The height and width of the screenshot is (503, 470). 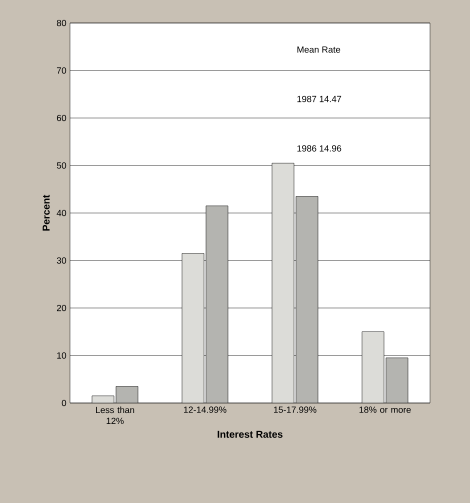 What do you see at coordinates (61, 23) in the screenshot?
I see `y-tick-label: 80` at bounding box center [61, 23].